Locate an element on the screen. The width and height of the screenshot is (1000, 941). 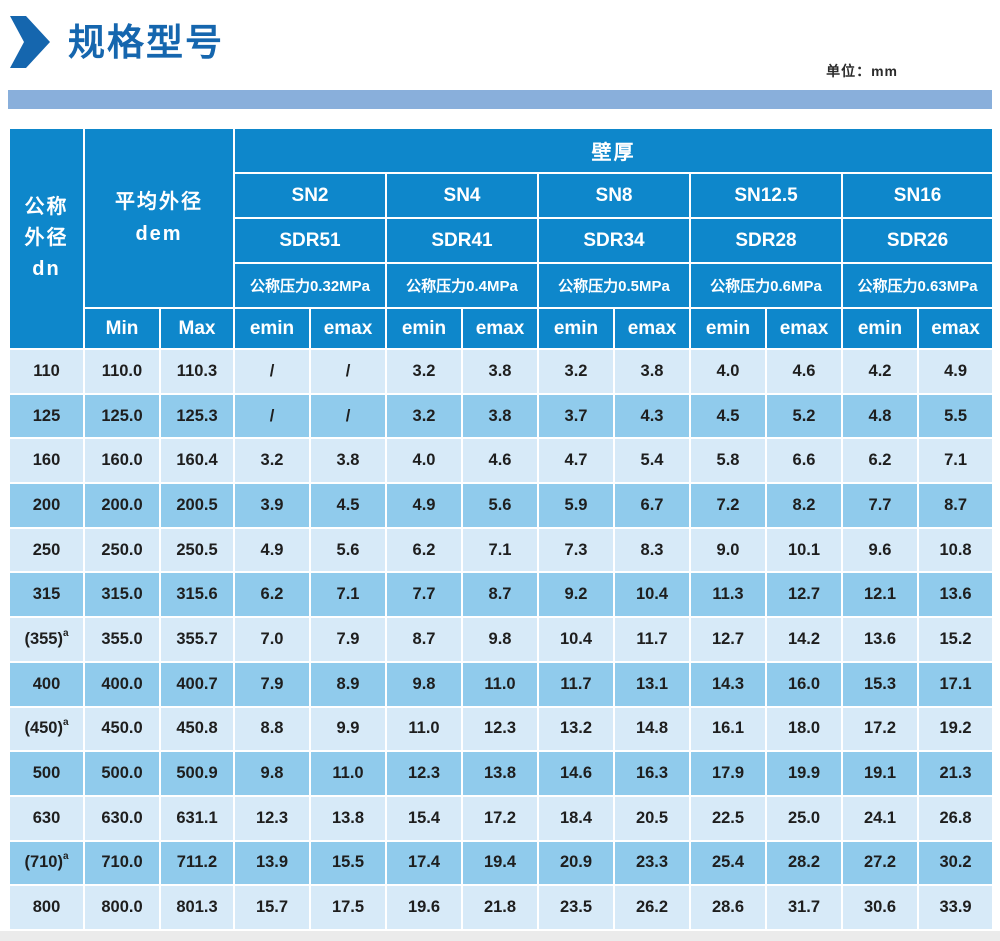
cell-wall-thickness: 4.5 is located at coordinates (728, 416).